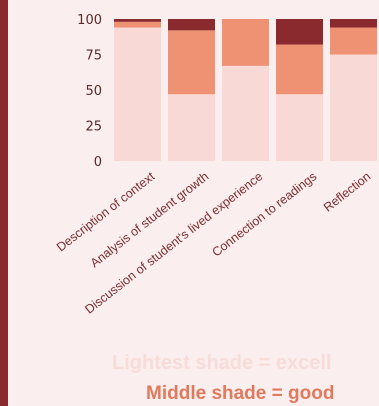 The width and height of the screenshot is (379, 406). What do you see at coordinates (347, 191) in the screenshot?
I see `x-tick-label: Reflection` at bounding box center [347, 191].